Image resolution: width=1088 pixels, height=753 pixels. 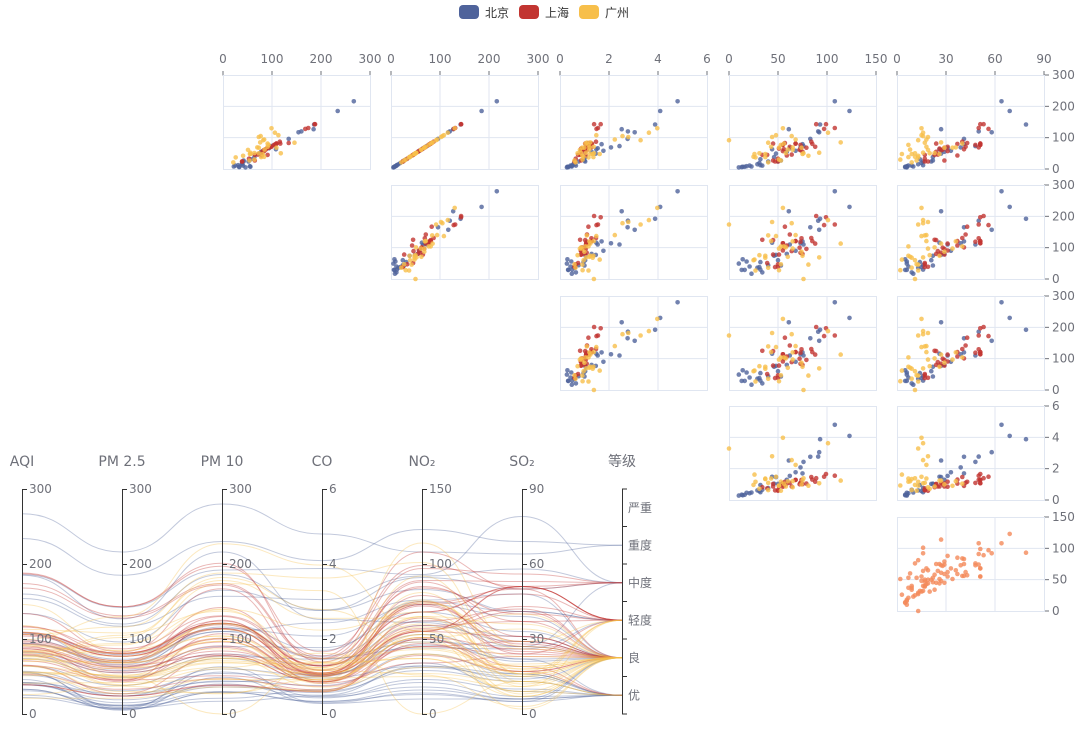 I want to click on x-tick-label: 100, so click(x=827, y=59).